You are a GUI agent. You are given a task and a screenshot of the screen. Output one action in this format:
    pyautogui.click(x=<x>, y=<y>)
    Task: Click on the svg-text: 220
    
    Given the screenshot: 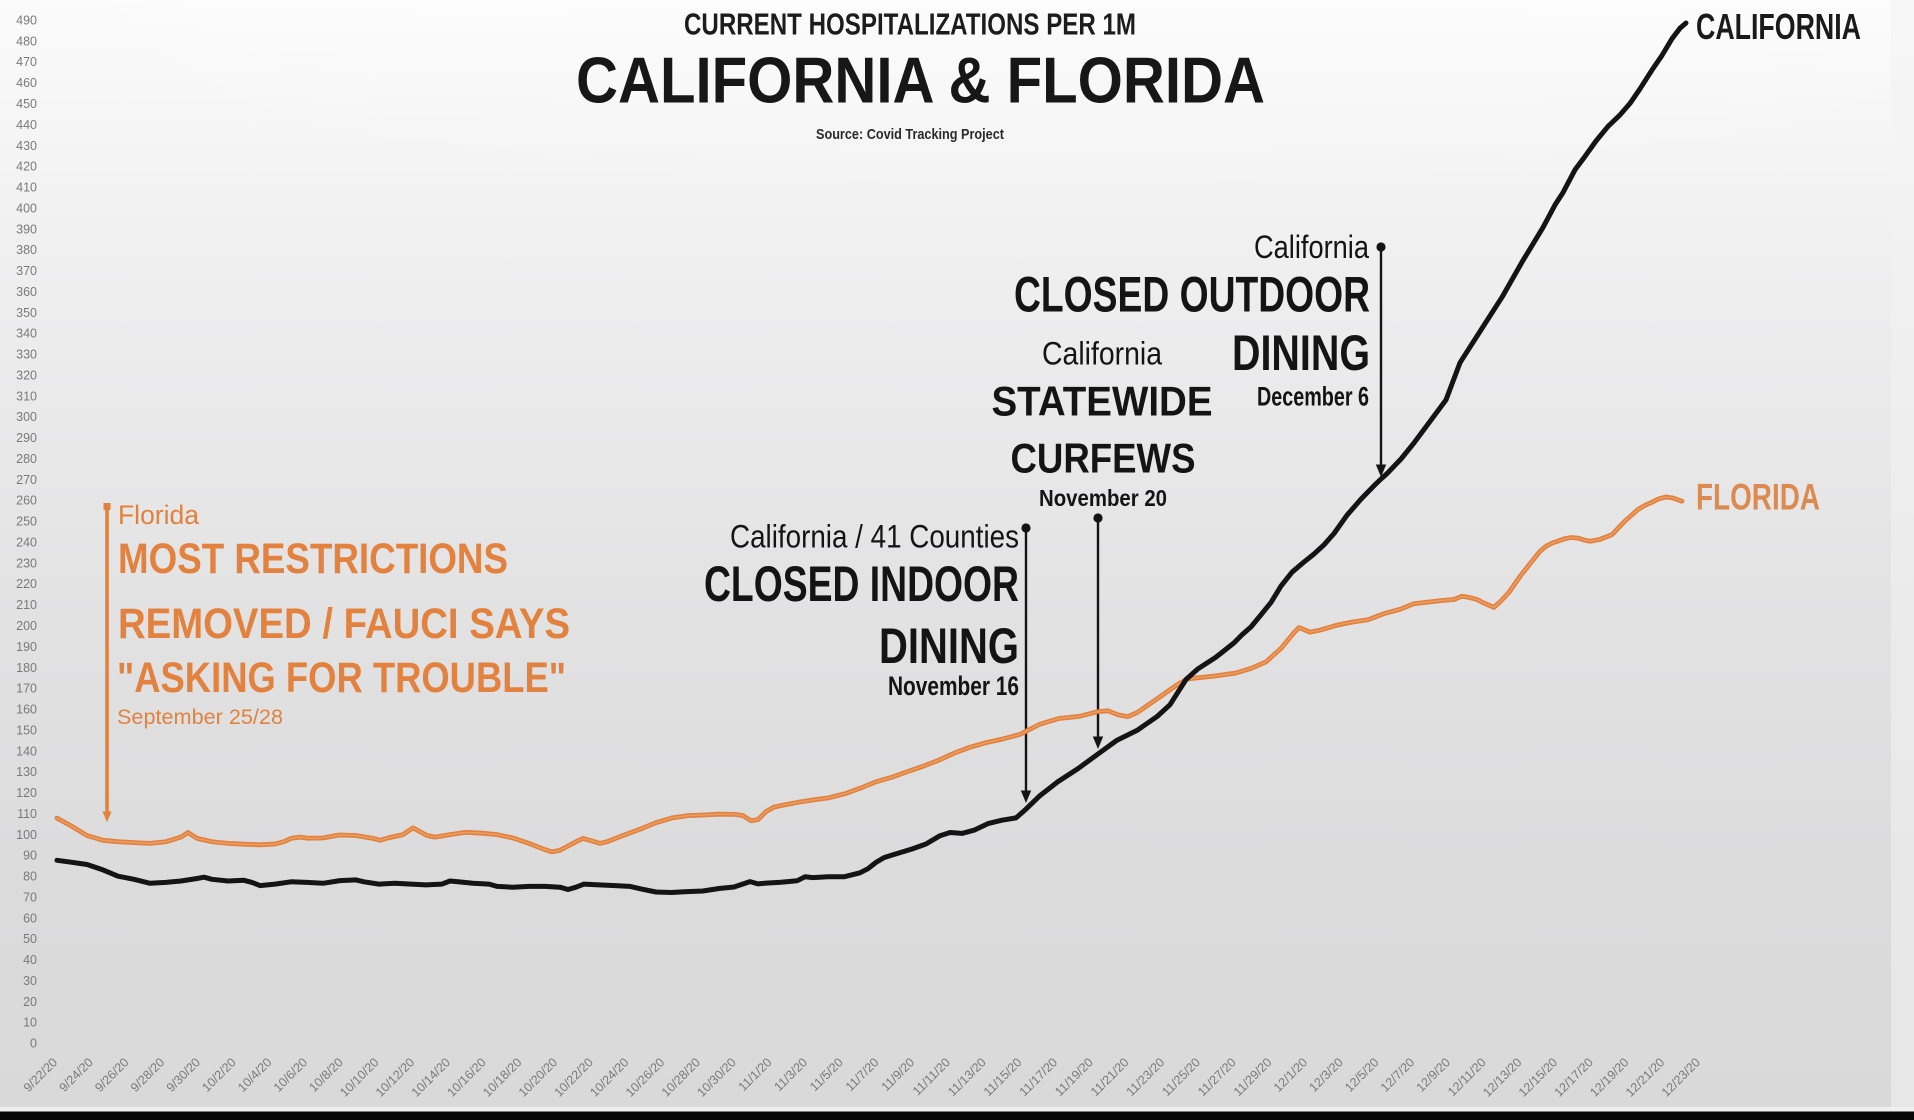 What is the action you would take?
    pyautogui.click(x=26, y=584)
    